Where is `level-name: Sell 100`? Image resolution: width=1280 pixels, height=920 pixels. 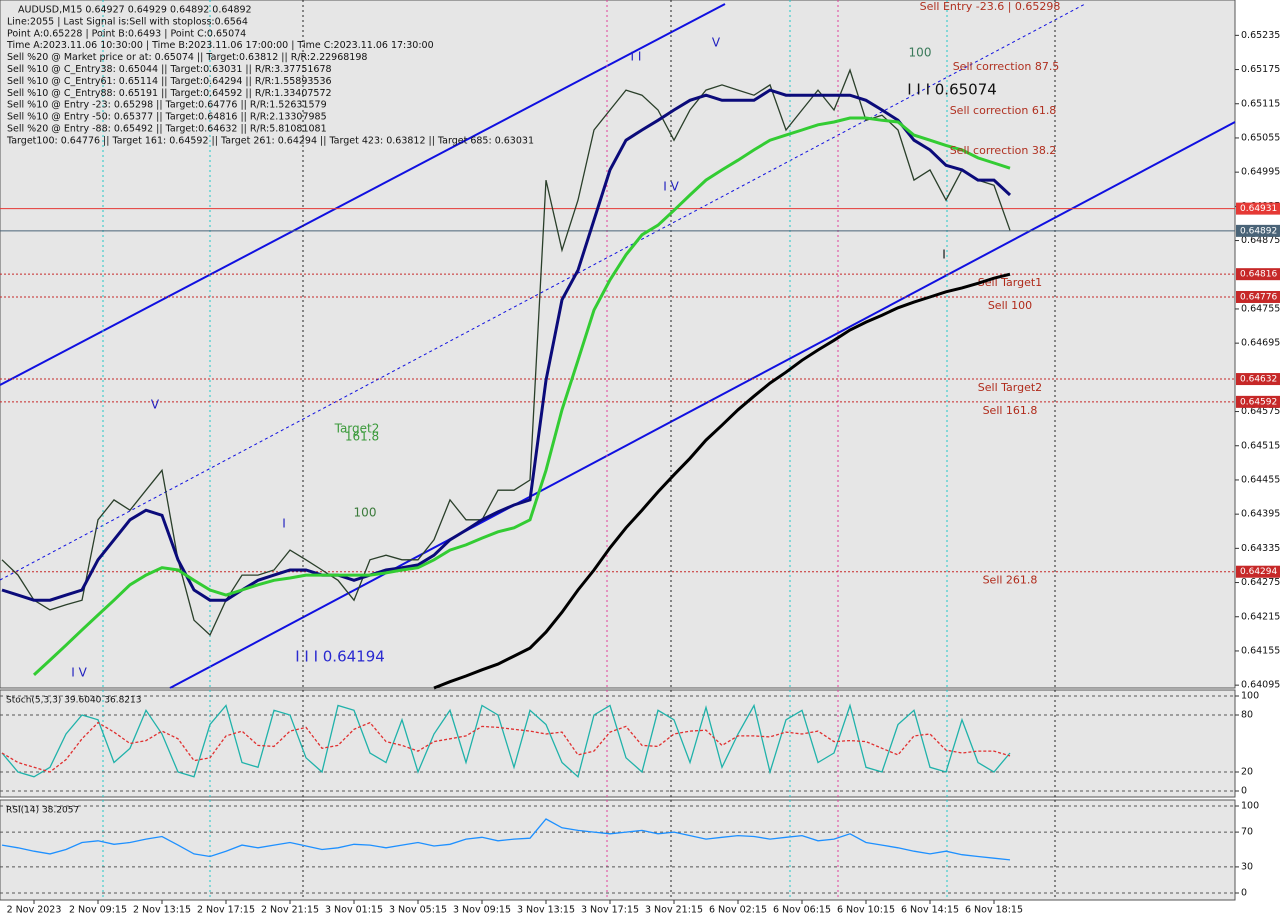
level-name: Sell 100 is located at coordinates (1010, 305).